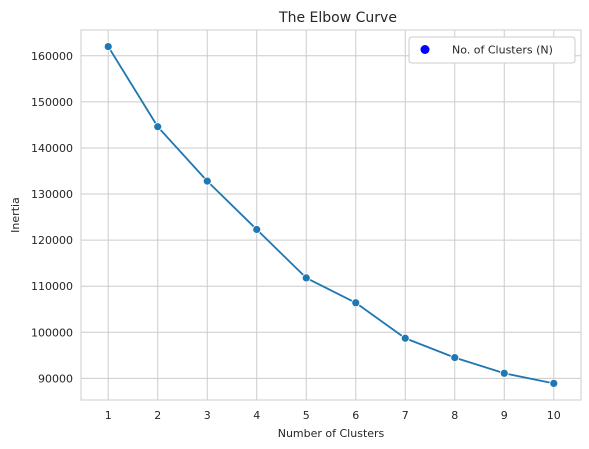 This screenshot has width=589, height=449. What do you see at coordinates (52, 286) in the screenshot?
I see `y-tick-label: 110000` at bounding box center [52, 286].